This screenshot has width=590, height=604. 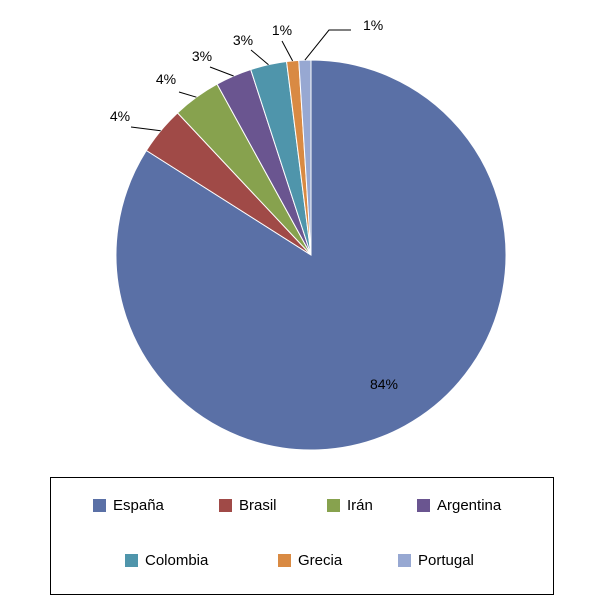 I want to click on legend-label: Argentina, so click(x=469, y=505).